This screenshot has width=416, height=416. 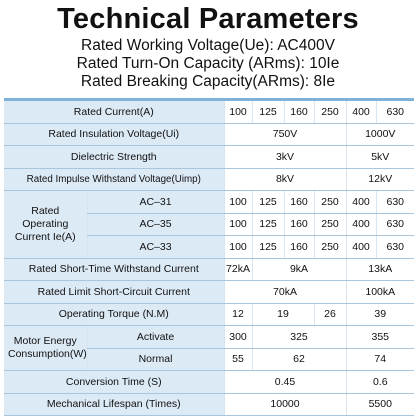 I want to click on motor-energy-mode: Activate, so click(x=155, y=337).